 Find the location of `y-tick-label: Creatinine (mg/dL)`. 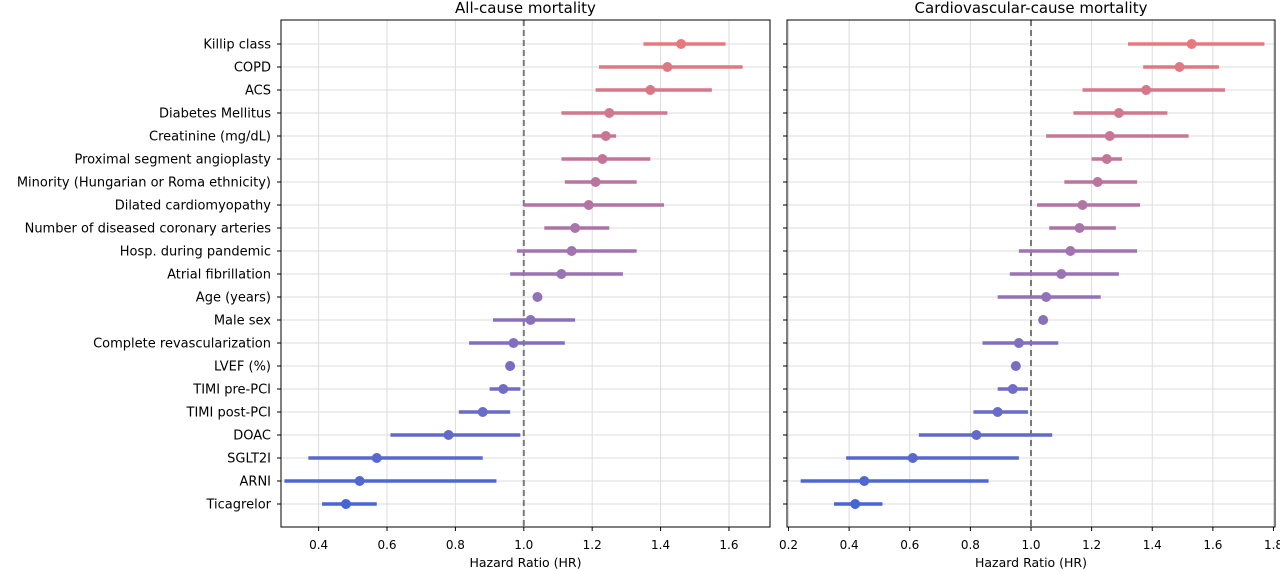

y-tick-label: Creatinine (mg/dL) is located at coordinates (210, 137).